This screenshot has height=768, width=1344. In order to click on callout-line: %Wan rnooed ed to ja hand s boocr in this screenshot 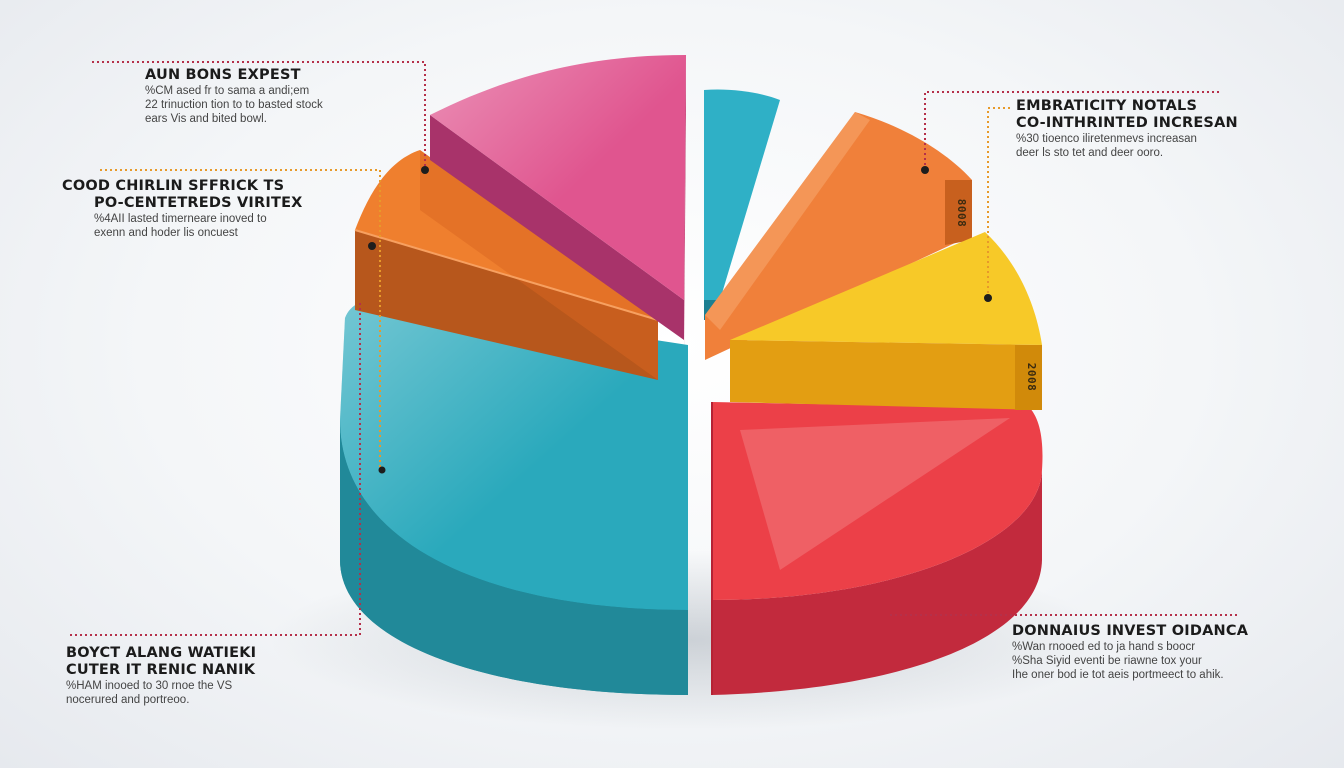, I will do `click(1104, 647)`.